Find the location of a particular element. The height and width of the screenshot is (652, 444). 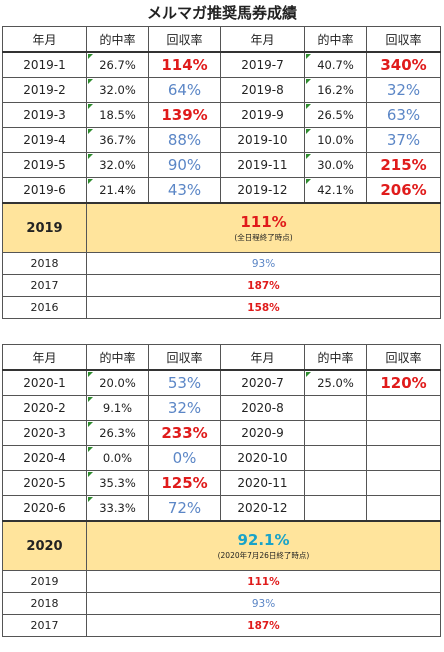

hit-rate-cell: 16.2% is located at coordinates (335, 90).